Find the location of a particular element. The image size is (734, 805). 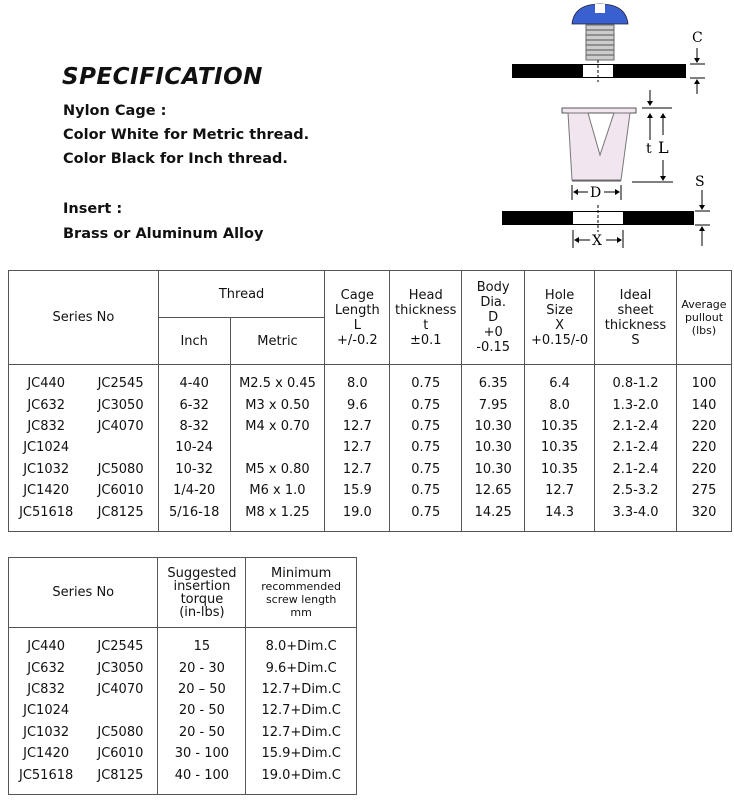

table-cell: 1.3-2.0 is located at coordinates (635, 405).